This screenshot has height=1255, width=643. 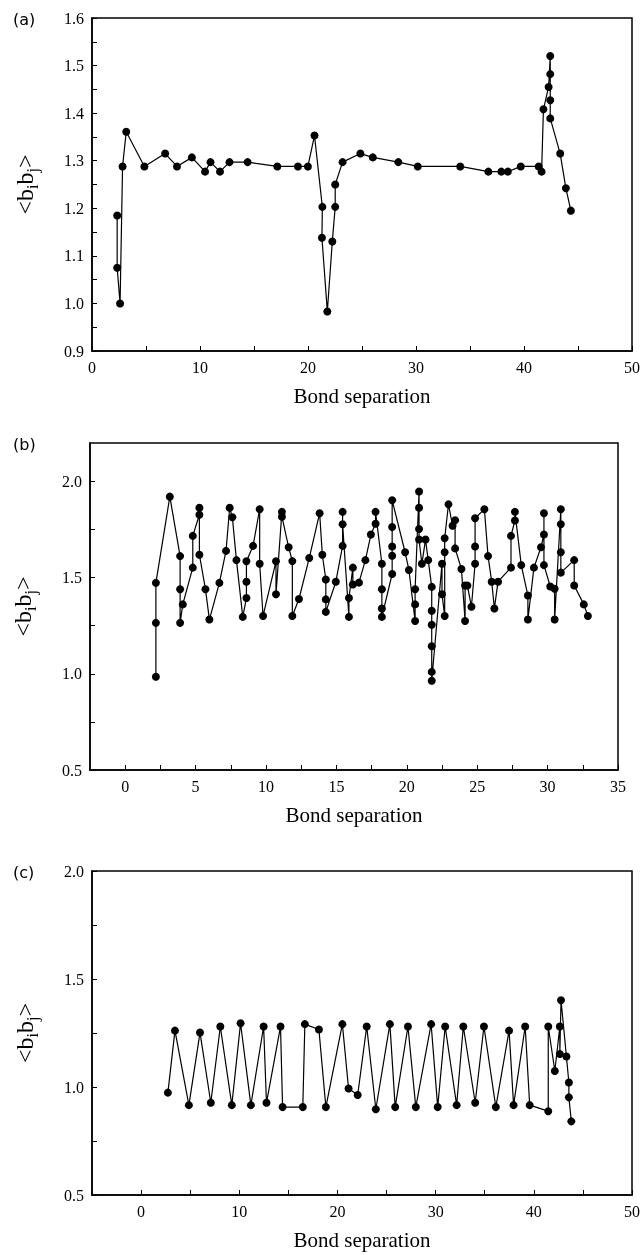 What do you see at coordinates (74, 256) in the screenshot?
I see `y-tick-label: 1.1` at bounding box center [74, 256].